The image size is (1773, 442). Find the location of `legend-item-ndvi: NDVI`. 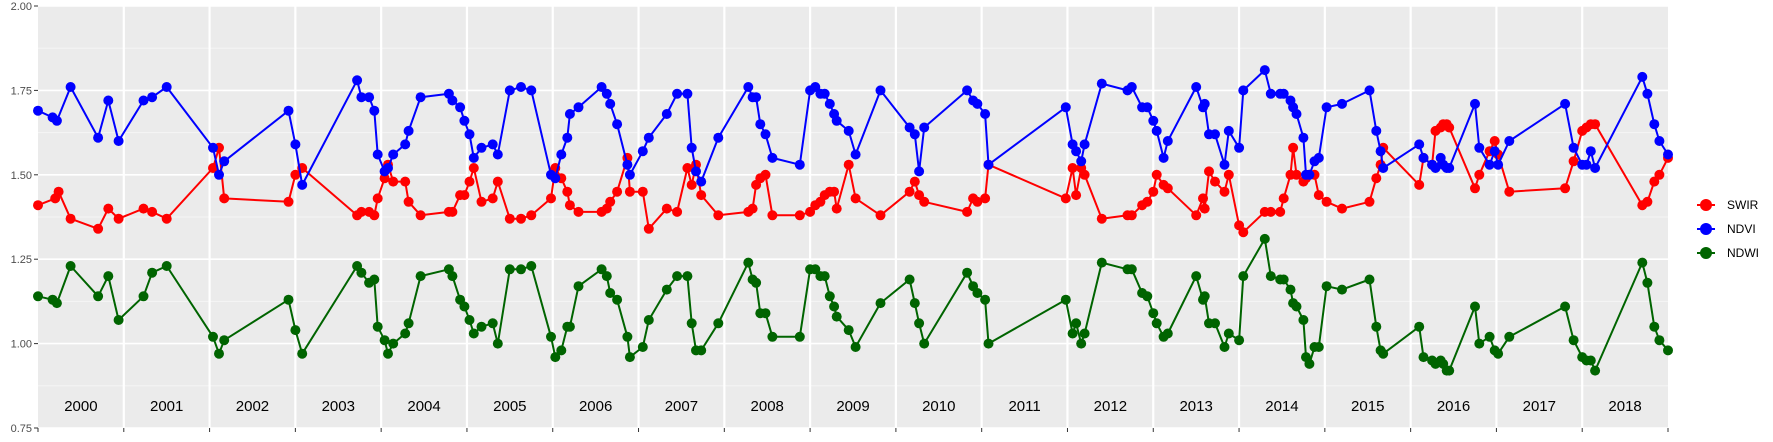

legend-item-ndvi: NDVI is located at coordinates (1726, 229).